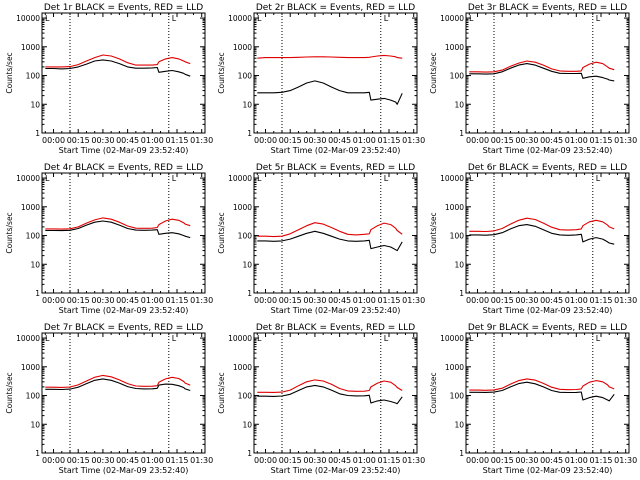  Describe the element at coordinates (335, 168) in the screenshot. I see `plot-title: Det 5r BLACK = Events, RED = LLD` at that location.